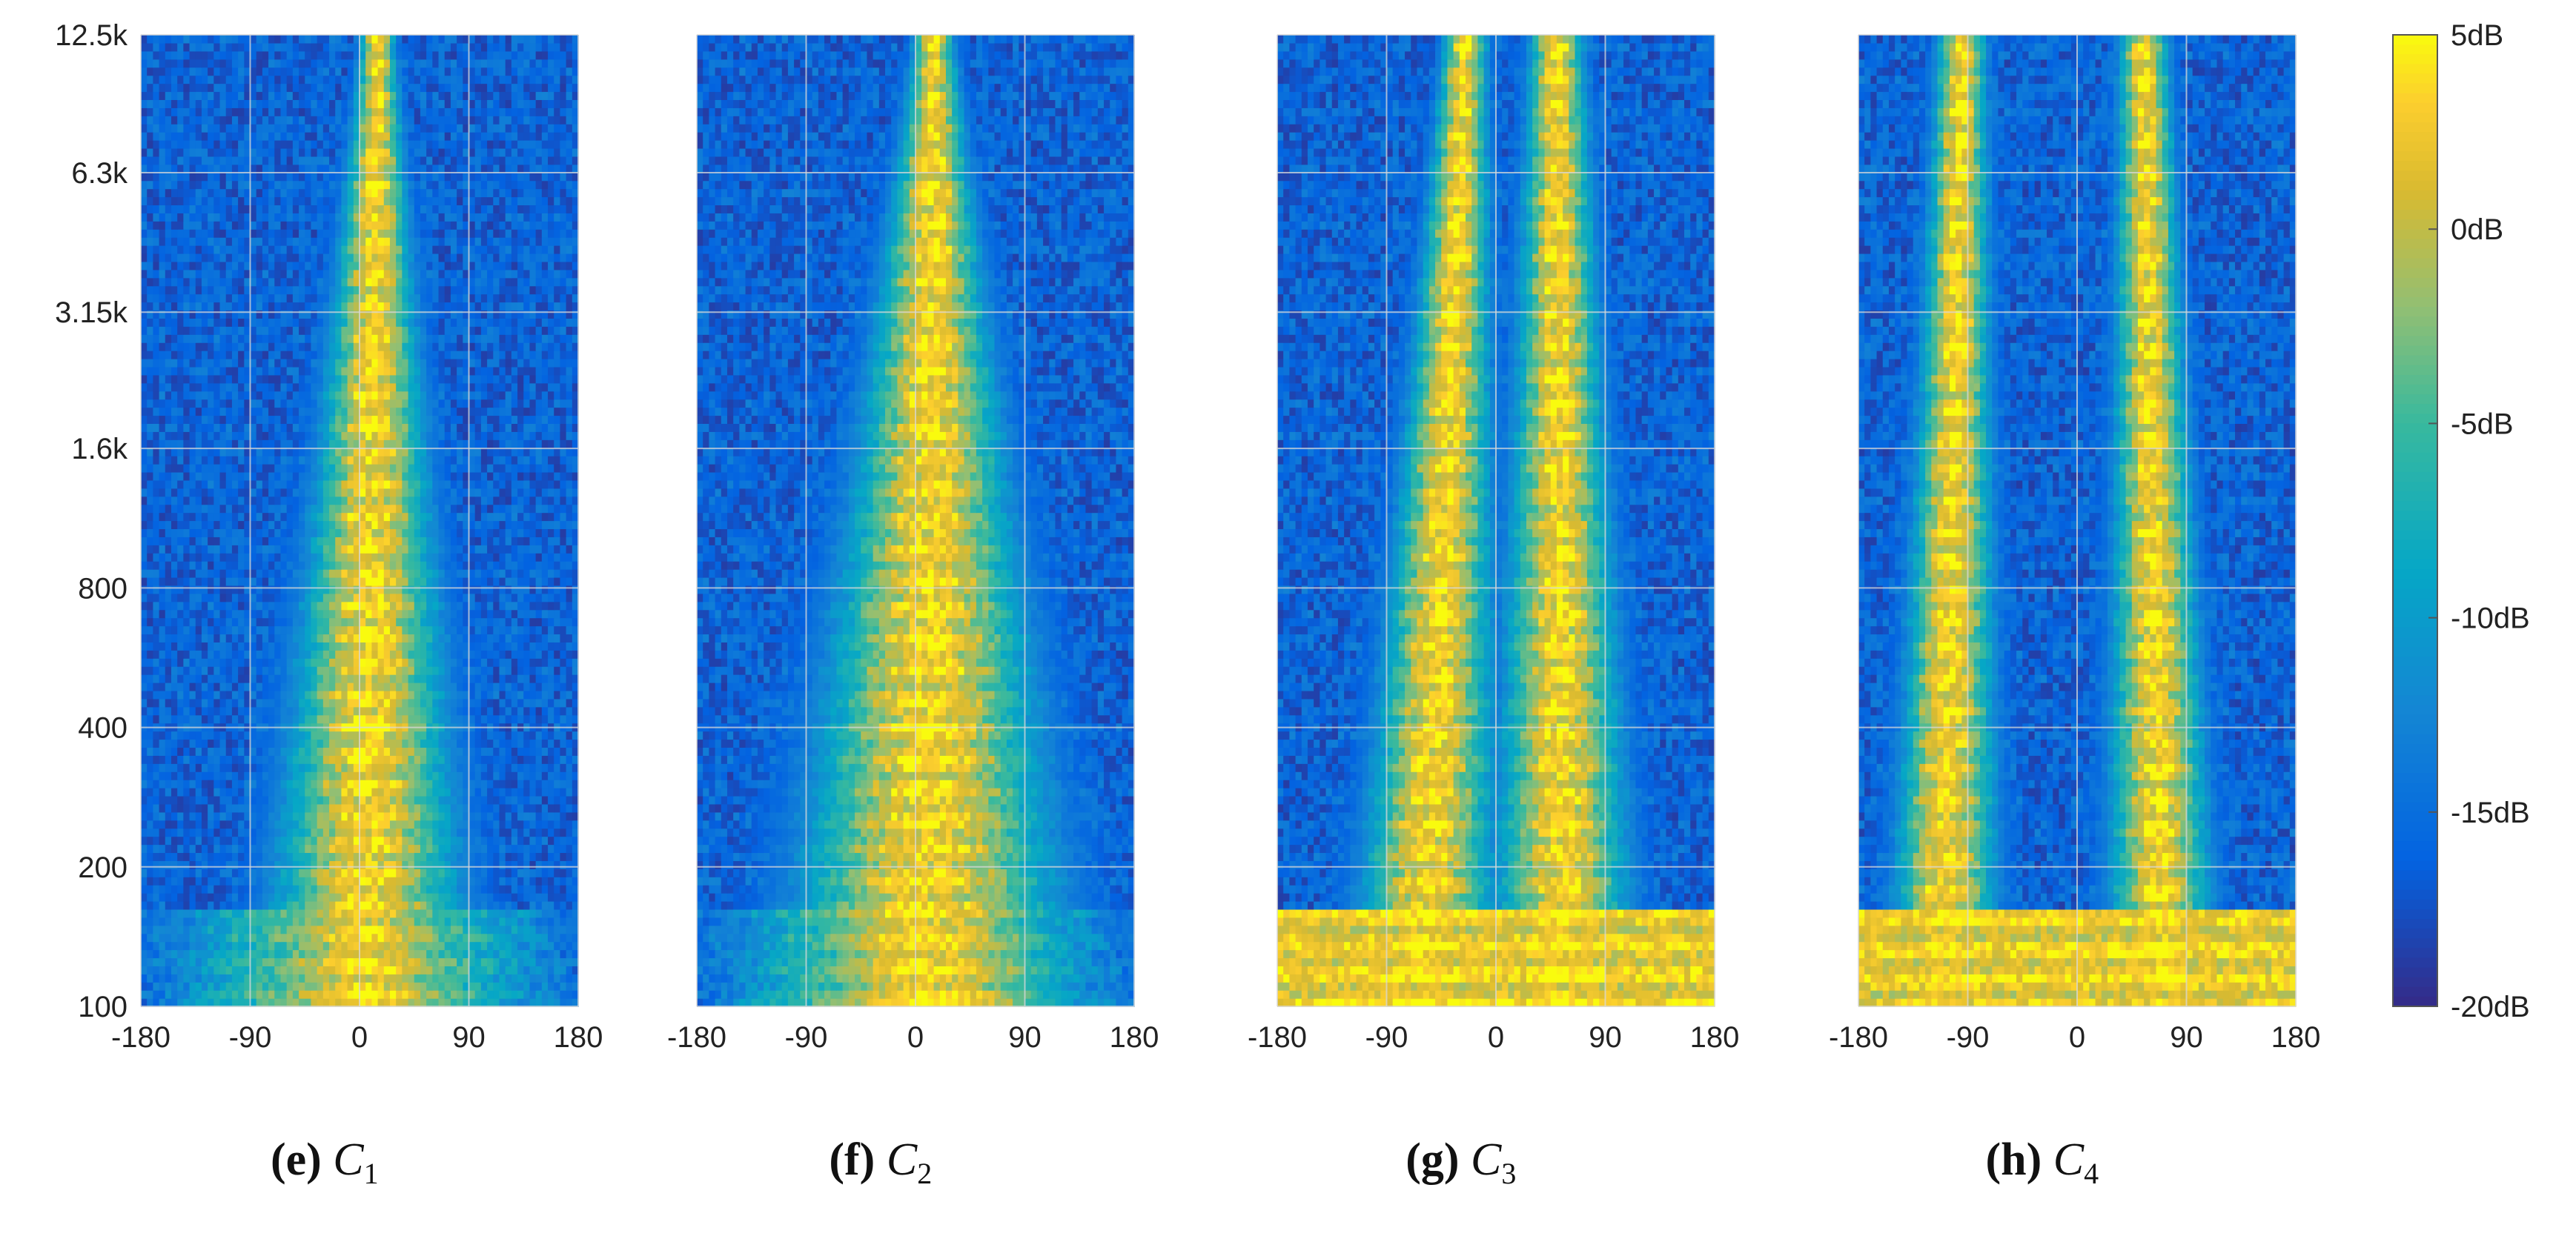 Image resolution: width=2576 pixels, height=1242 pixels. I want to click on colorbar-tick-label: 5dB, so click(2477, 35).